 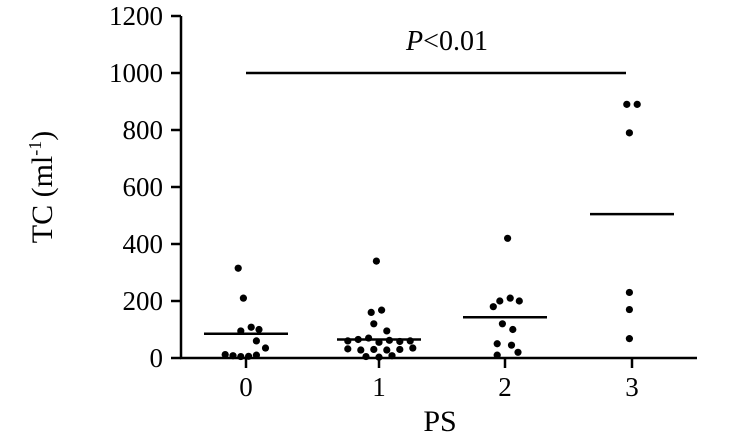 I want to click on y-ticks: 0 200 400 600 800 1000 1200, so click(x=145, y=187).